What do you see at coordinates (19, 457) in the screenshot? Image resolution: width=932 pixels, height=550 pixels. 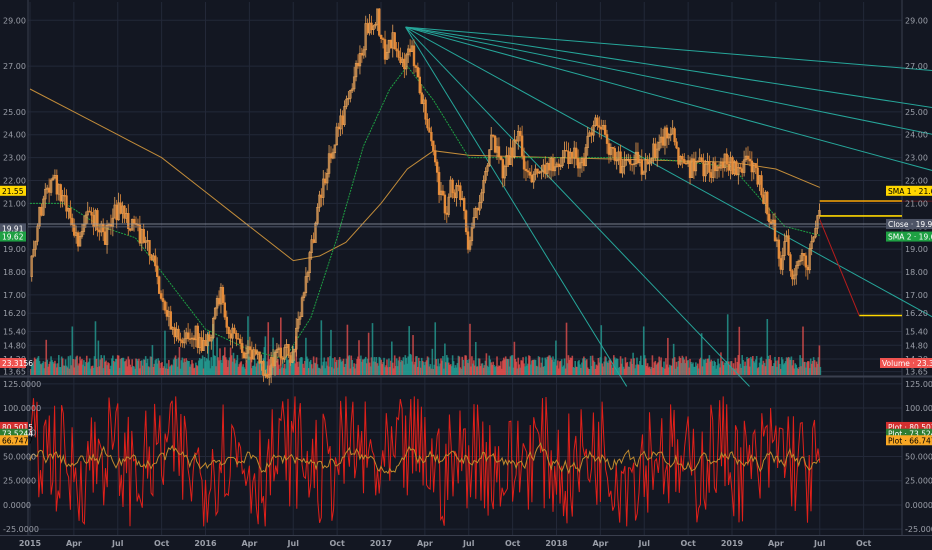 I see `osc-left-tick: 50.0000` at bounding box center [19, 457].